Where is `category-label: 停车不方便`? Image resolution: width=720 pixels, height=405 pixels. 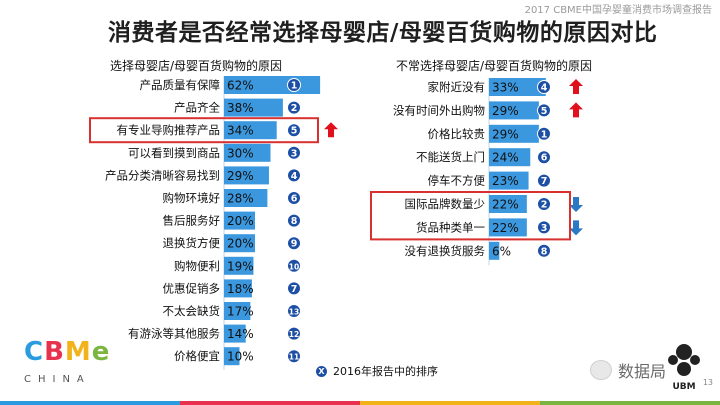 category-label: 停车不方便 is located at coordinates (457, 181).